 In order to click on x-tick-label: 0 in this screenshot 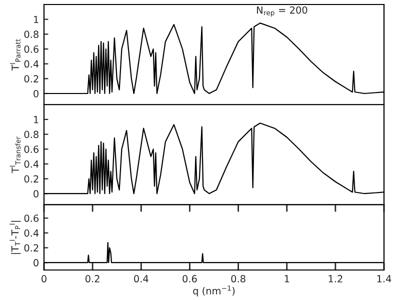, I will do `click(44, 278)`.